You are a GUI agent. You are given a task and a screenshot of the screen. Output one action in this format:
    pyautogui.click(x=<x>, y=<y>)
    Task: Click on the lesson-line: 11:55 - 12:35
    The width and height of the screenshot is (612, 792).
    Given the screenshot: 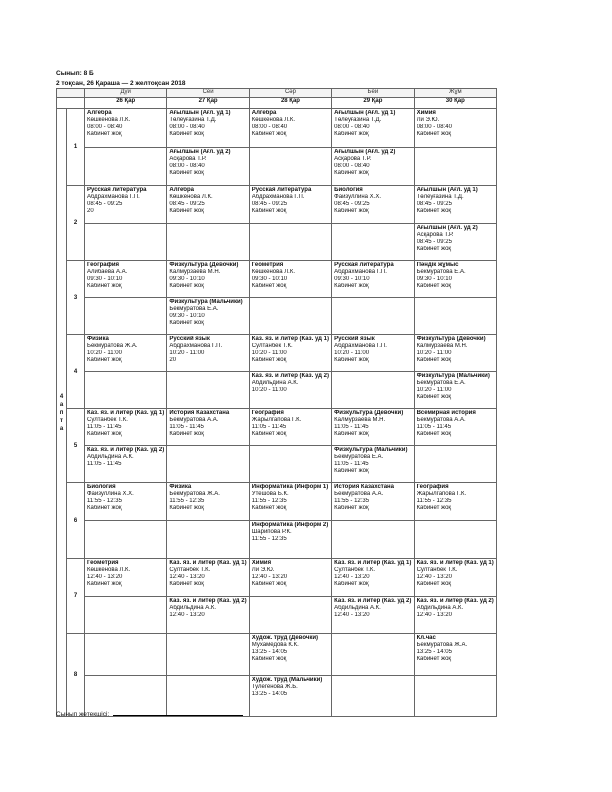 What is the action you would take?
    pyautogui.click(x=187, y=501)
    